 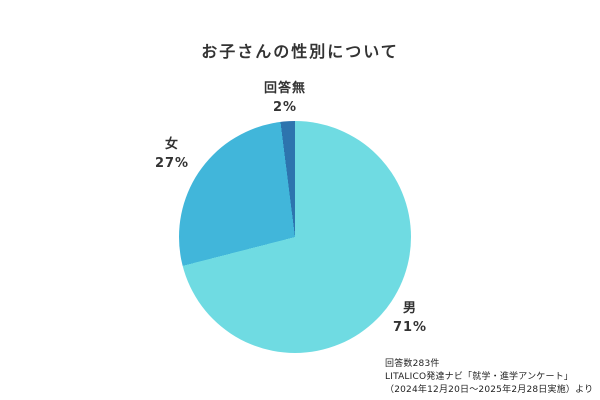 I want to click on slice-label-female-pct: 27%, so click(x=172, y=163).